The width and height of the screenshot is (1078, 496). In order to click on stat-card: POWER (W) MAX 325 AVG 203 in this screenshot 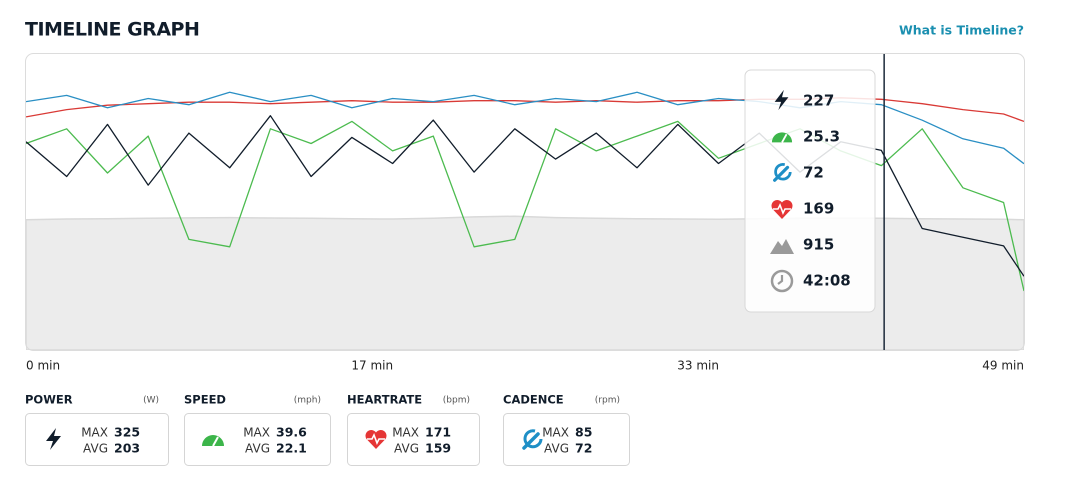, I will do `click(97, 429)`.